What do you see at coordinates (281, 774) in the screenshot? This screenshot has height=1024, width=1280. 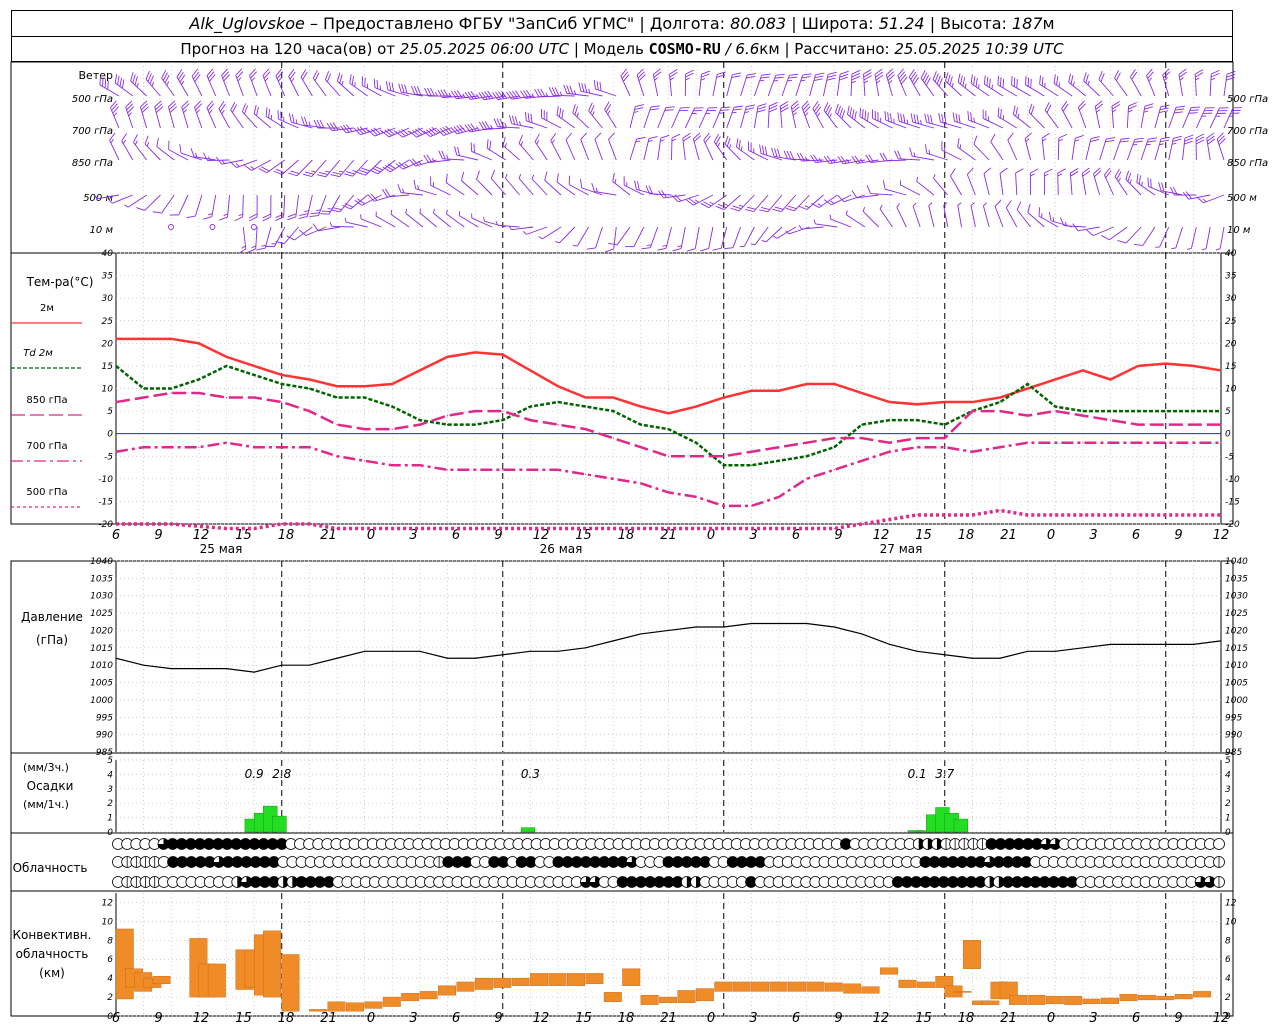 I see `precip-total-label: 2.8` at bounding box center [281, 774].